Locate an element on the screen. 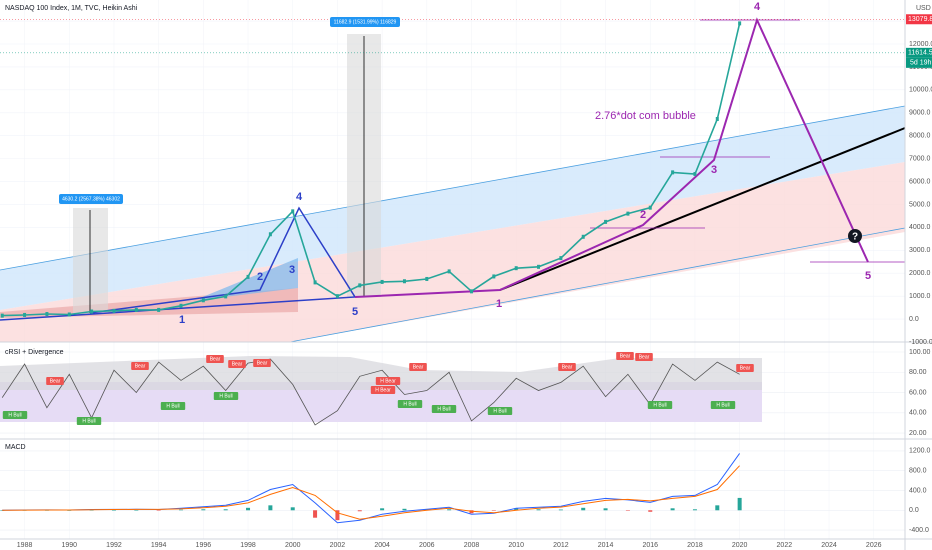 Image resolution: width=932 pixels, height=550 pixels. x-tick-label: 1994 is located at coordinates (159, 545).